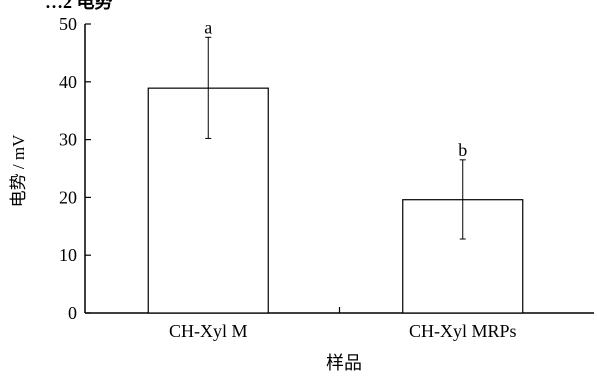 The width and height of the screenshot is (597, 376). Describe the element at coordinates (68, 197) in the screenshot. I see `y-tick-label: 20` at that location.